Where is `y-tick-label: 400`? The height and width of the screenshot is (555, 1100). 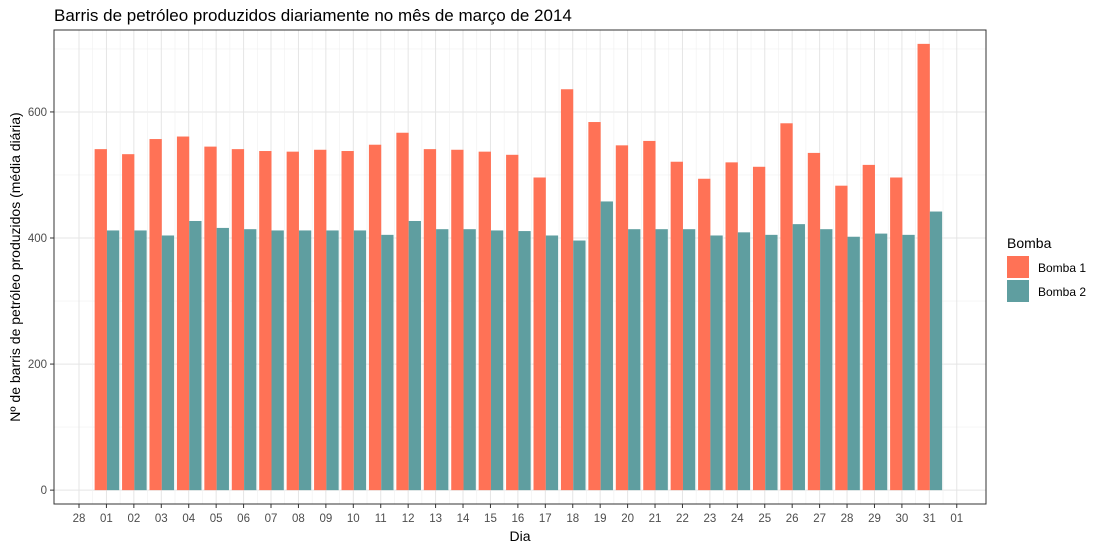 y-tick-label: 400 is located at coordinates (37, 239).